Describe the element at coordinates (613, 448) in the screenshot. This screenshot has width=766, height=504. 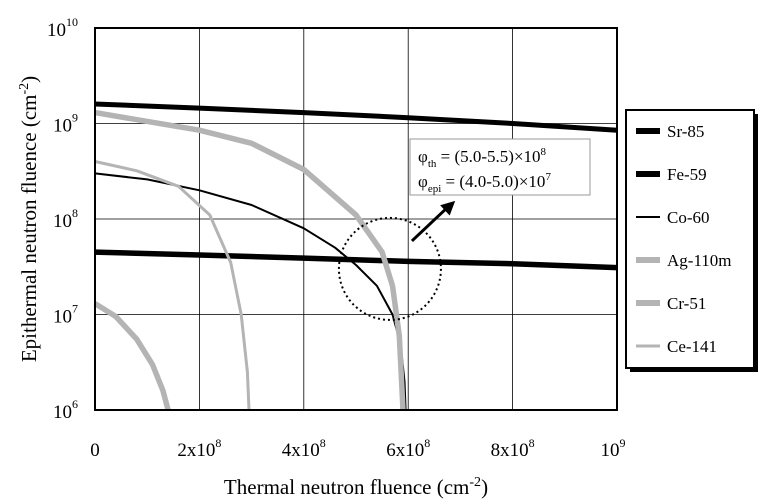
I see `x-tick-label: 109` at that location.